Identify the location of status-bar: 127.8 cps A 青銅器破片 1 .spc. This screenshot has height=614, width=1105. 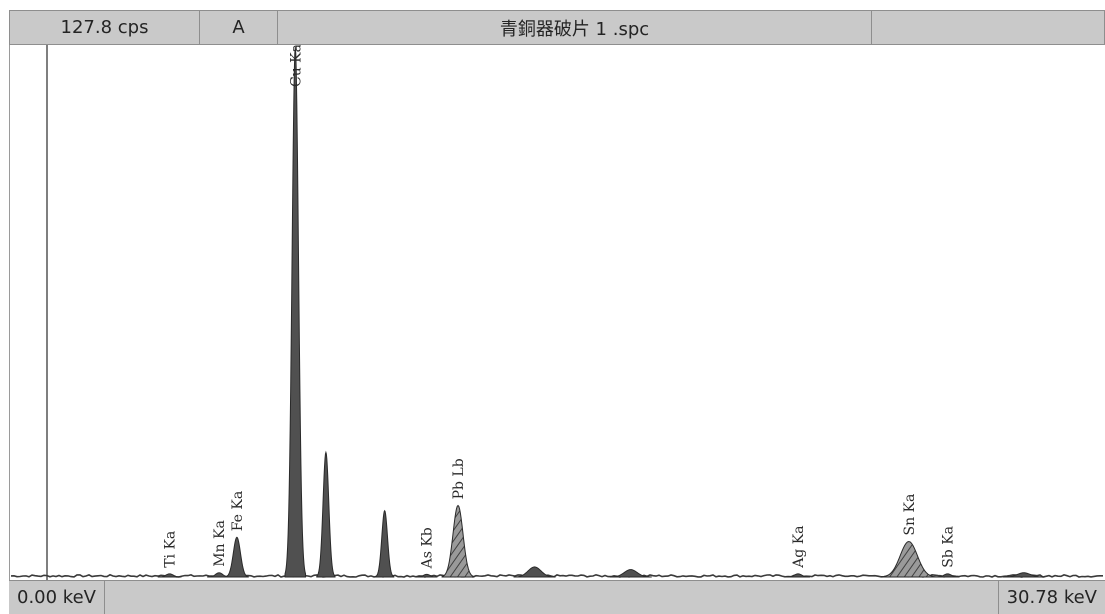
(557, 27).